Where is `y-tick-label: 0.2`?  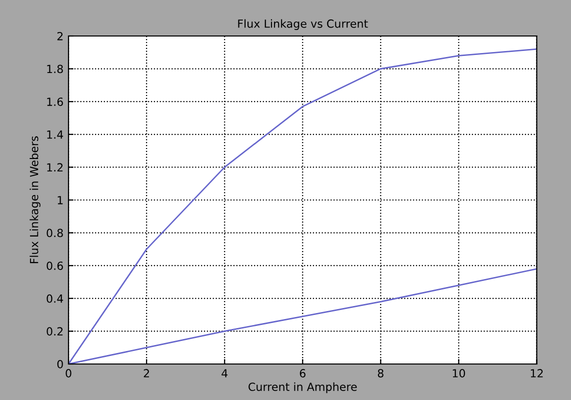
y-tick-label: 0.2 is located at coordinates (54, 331).